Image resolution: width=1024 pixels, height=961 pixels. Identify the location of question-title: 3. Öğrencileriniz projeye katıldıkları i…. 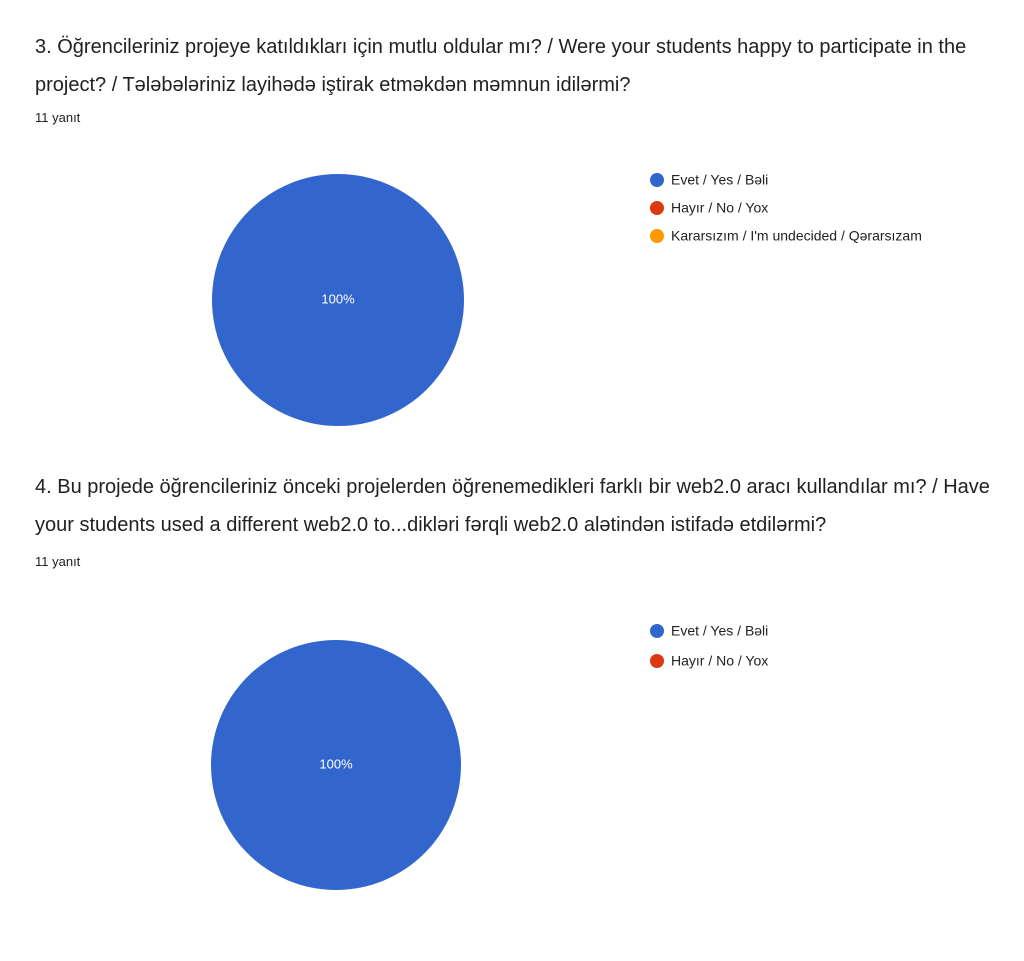
(501, 66).